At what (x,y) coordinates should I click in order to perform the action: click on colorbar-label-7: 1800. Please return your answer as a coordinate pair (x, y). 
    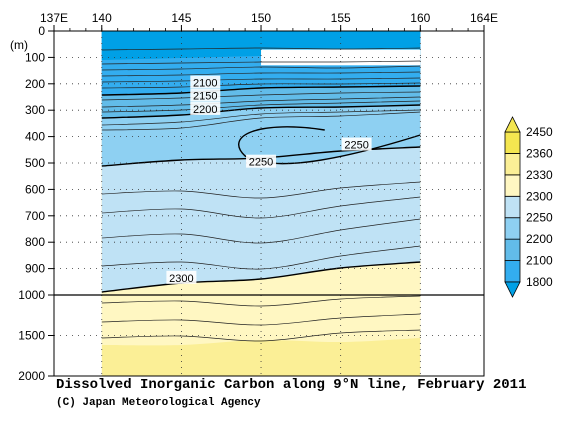
    Looking at the image, I should click on (539, 282).